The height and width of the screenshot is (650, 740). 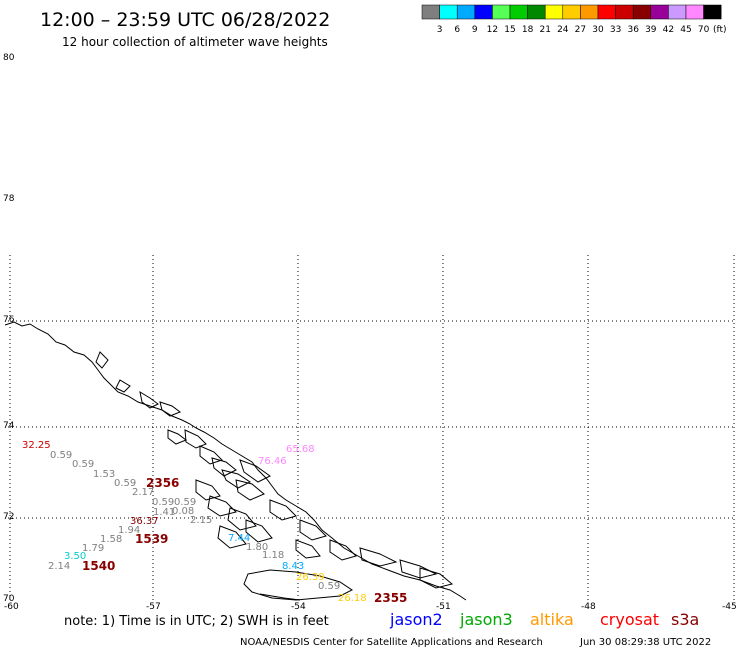 I want to click on pass-id-label: 1539, so click(x=151, y=539).